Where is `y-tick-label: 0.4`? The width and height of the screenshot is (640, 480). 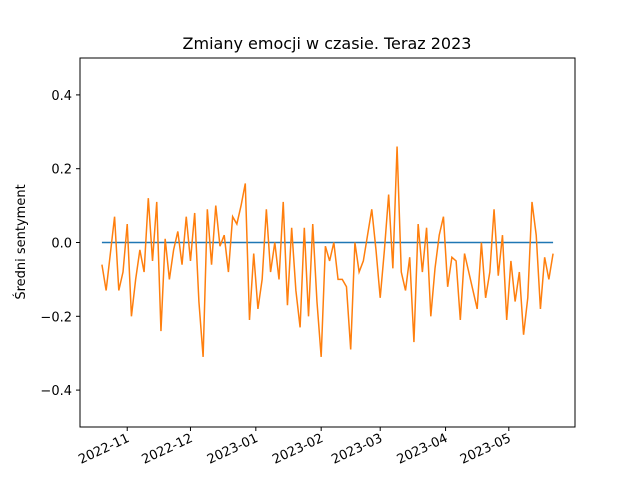
y-tick-label: 0.4 is located at coordinates (61, 96).